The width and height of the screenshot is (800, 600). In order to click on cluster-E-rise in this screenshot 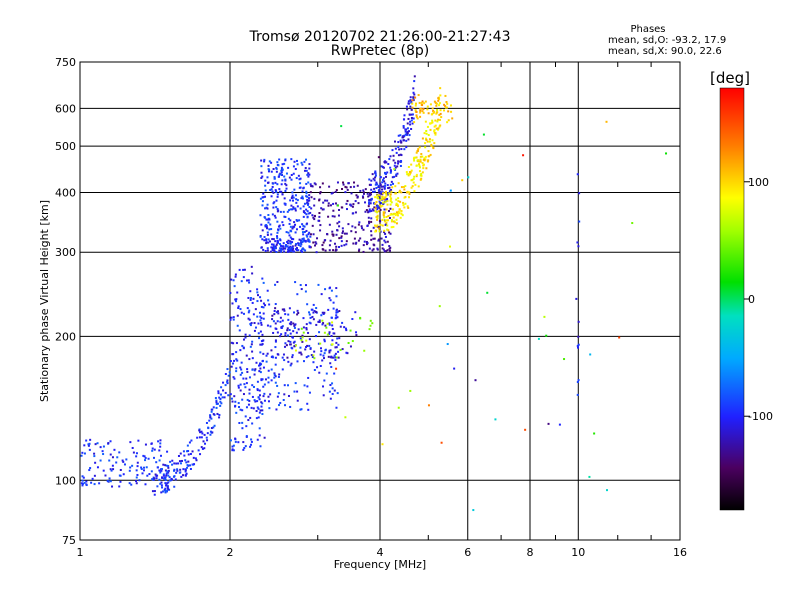, I will do `click(191, 432)`.